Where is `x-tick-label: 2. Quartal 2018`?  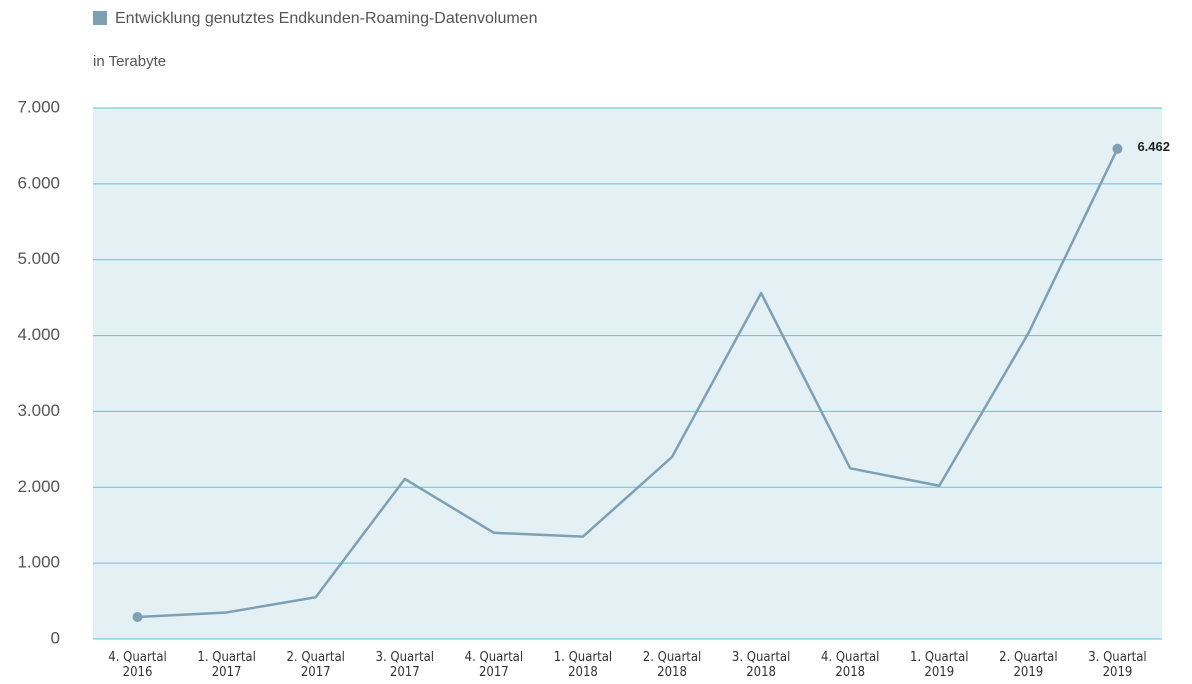 x-tick-label: 2. Quartal 2018 is located at coordinates (672, 665).